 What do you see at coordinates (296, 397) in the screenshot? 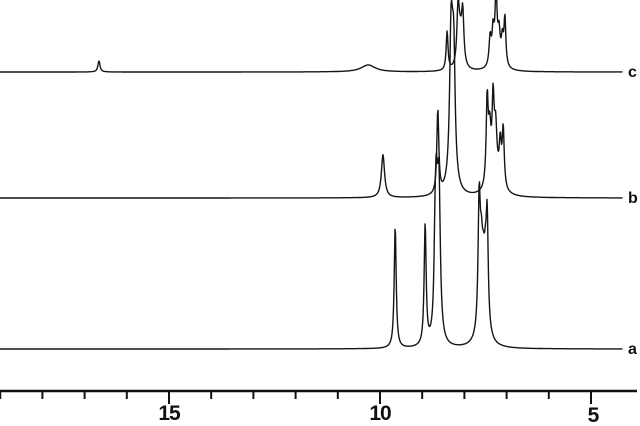
I see `x-axis-ticks` at bounding box center [296, 397].